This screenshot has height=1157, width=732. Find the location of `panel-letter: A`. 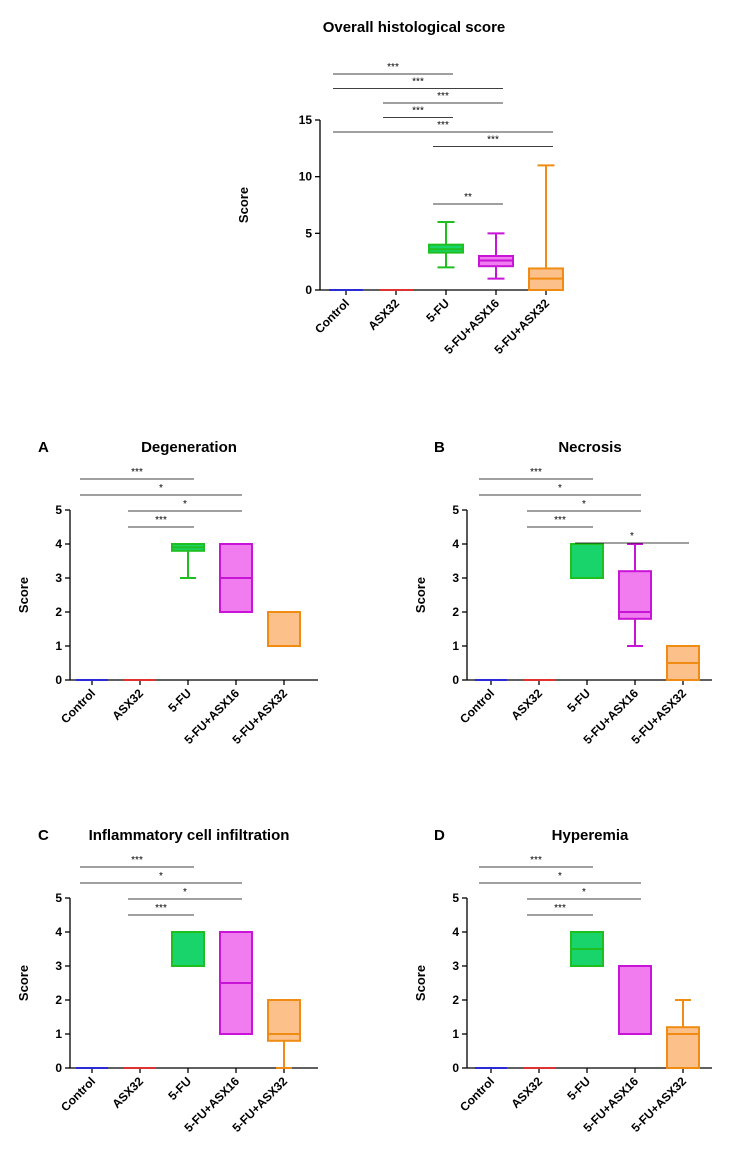

panel-letter: A is located at coordinates (43, 447).